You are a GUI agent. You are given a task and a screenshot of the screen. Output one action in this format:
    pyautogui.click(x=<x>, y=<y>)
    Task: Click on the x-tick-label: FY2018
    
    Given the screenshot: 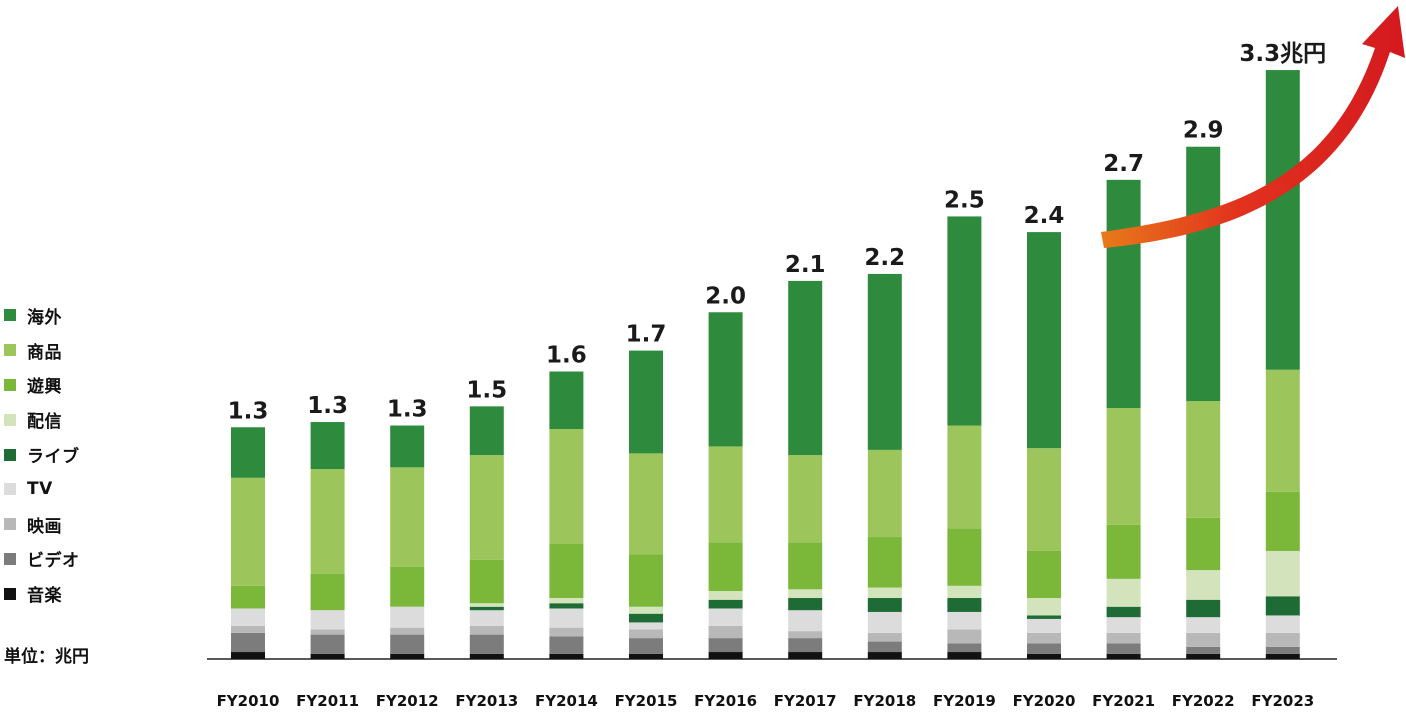 What is the action you would take?
    pyautogui.click(x=884, y=701)
    